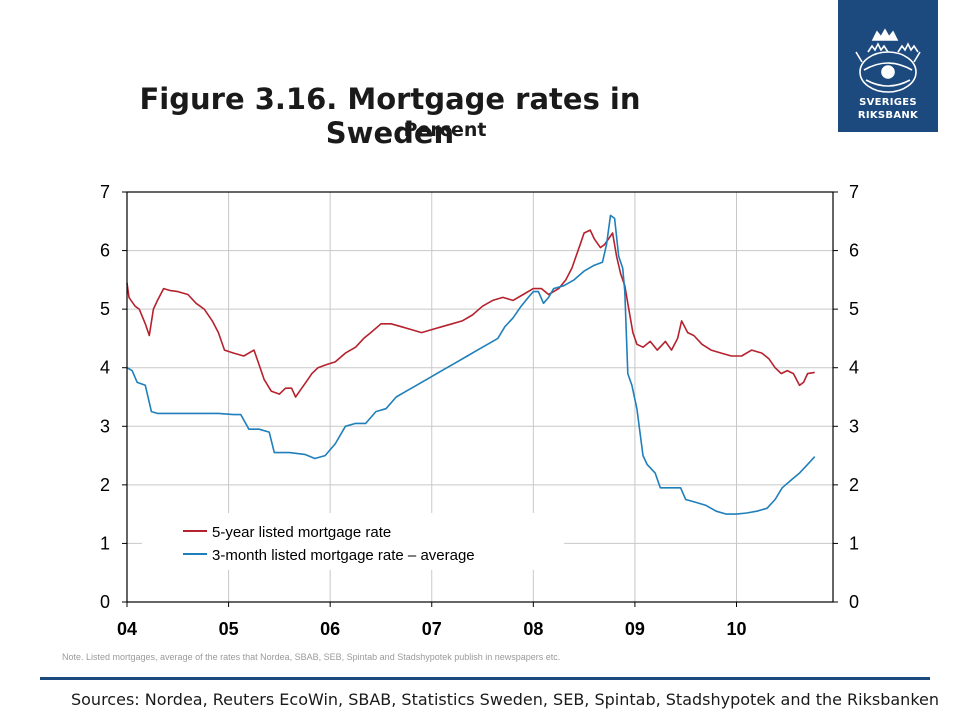 The height and width of the screenshot is (720, 960). I want to click on y-tick-label-right: 4, so click(854, 368).